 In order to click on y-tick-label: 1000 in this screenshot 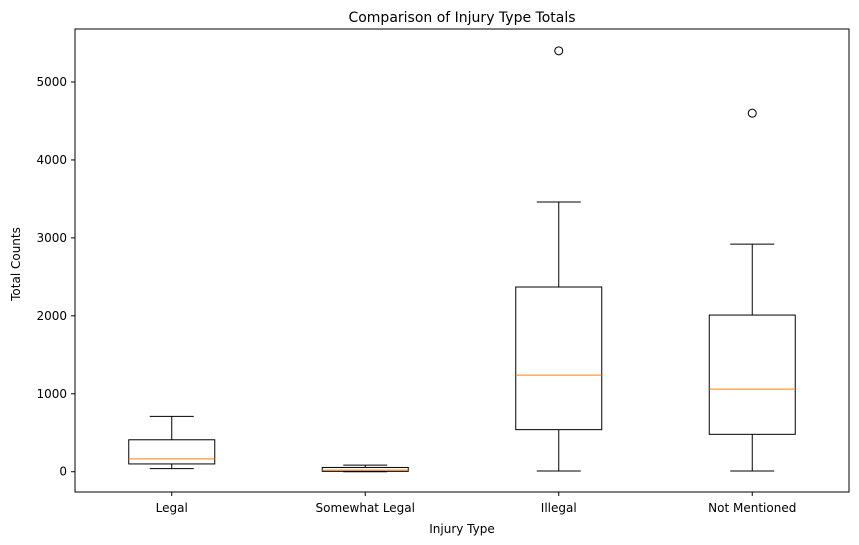, I will do `click(51, 394)`.